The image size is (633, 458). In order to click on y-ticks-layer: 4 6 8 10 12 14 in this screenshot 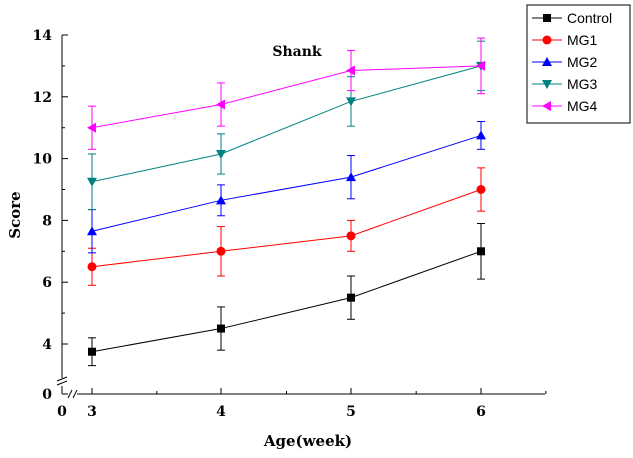, I will do `click(50, 190)`.